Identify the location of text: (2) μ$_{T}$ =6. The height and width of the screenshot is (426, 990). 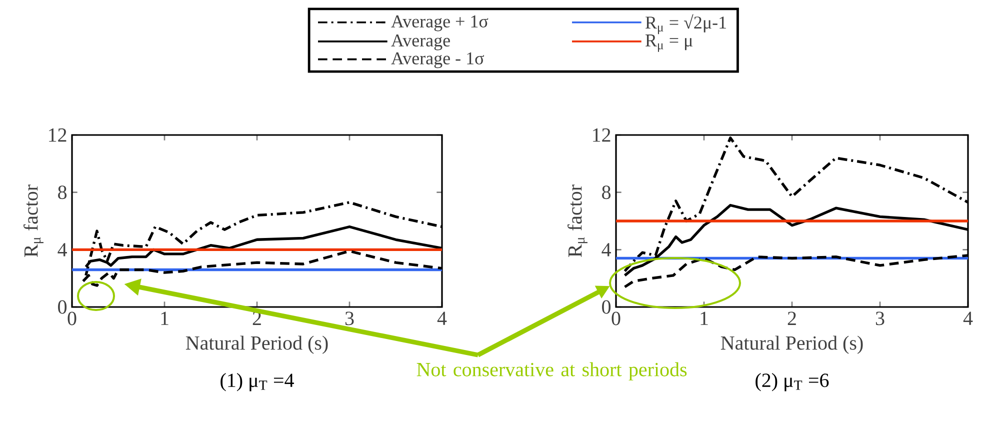
(792, 382).